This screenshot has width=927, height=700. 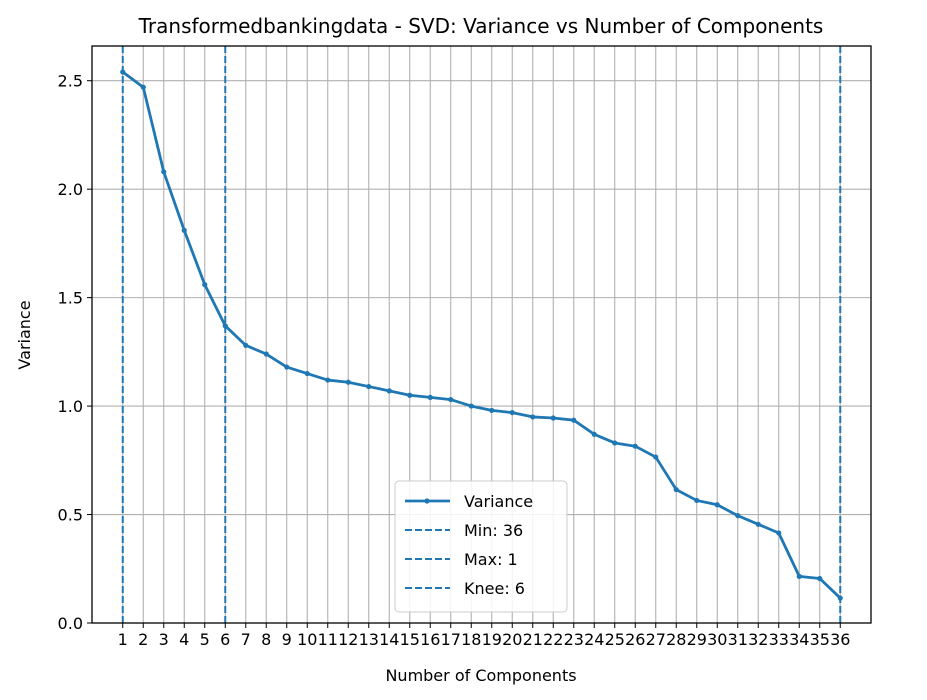 What do you see at coordinates (493, 530) in the screenshot?
I see `legend-label: Min: 36` at bounding box center [493, 530].